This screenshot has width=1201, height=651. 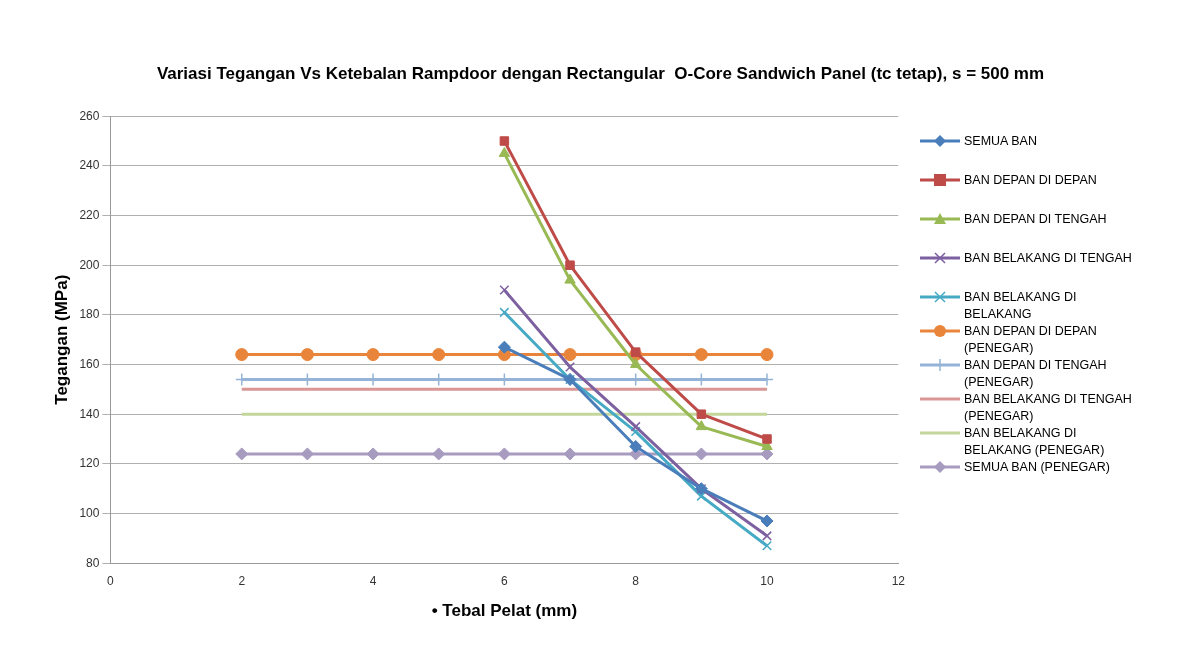 What do you see at coordinates (767, 580) in the screenshot?
I see `x-tick-label: 10` at bounding box center [767, 580].